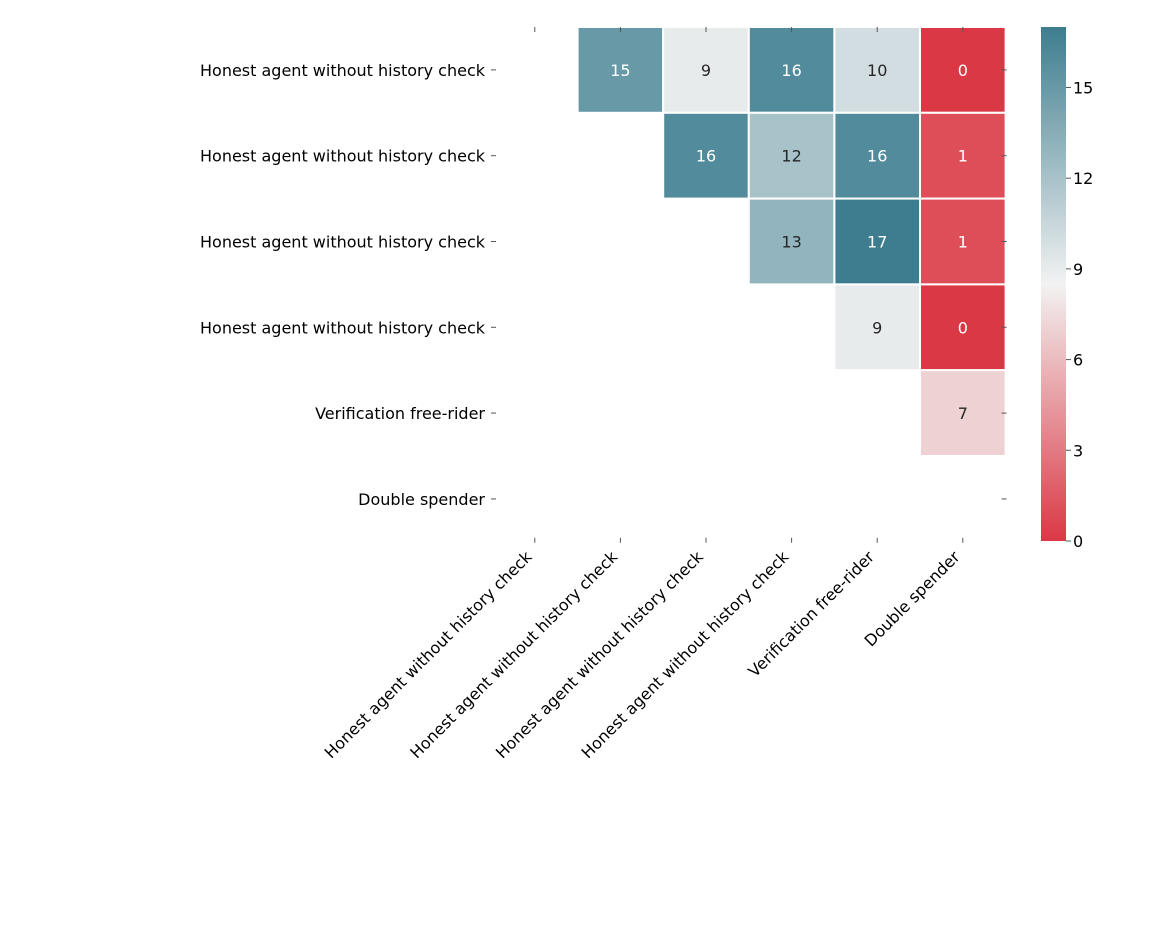  I want to click on heatmap-cell-r3-c5, so click(963, 327).